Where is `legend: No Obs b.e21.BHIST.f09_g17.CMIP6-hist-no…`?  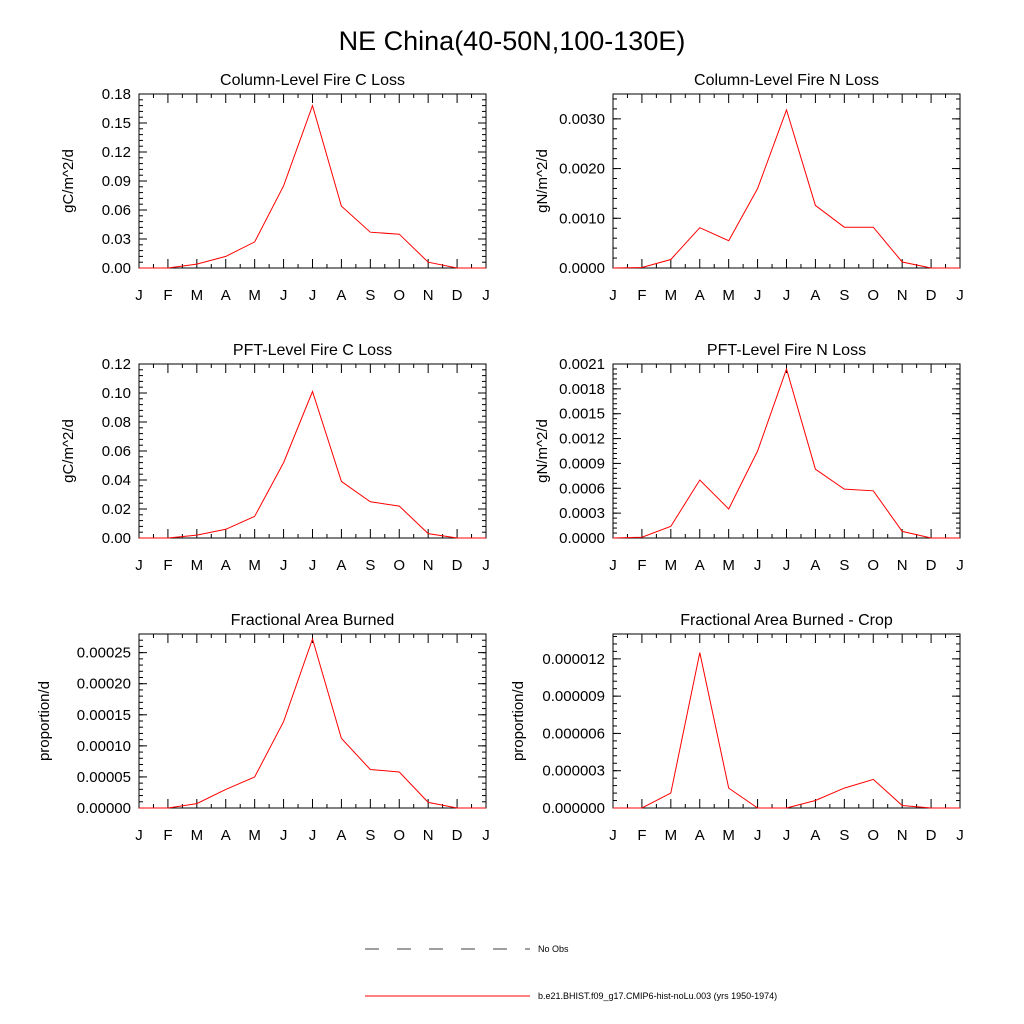 legend: No Obs b.e21.BHIST.f09_g17.CMIP6-hist-no… is located at coordinates (571, 972).